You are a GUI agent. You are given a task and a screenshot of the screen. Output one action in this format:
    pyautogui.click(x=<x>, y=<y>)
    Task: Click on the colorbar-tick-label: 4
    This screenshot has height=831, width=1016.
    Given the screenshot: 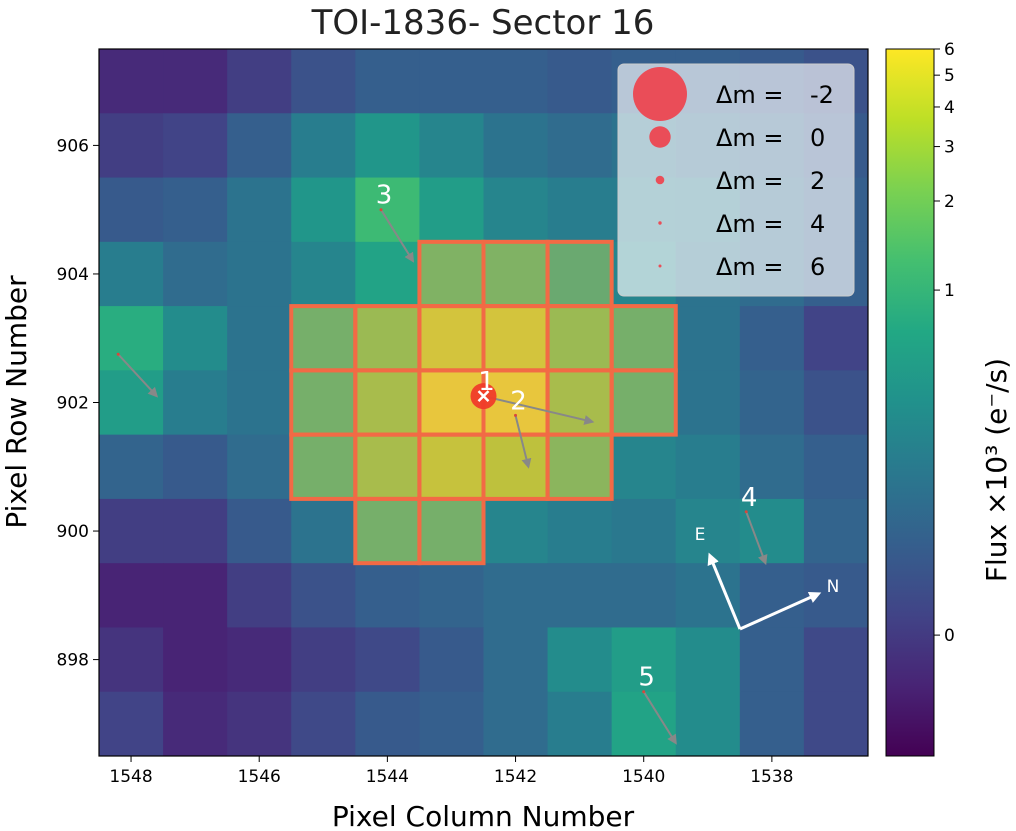 What is the action you would take?
    pyautogui.click(x=949, y=108)
    